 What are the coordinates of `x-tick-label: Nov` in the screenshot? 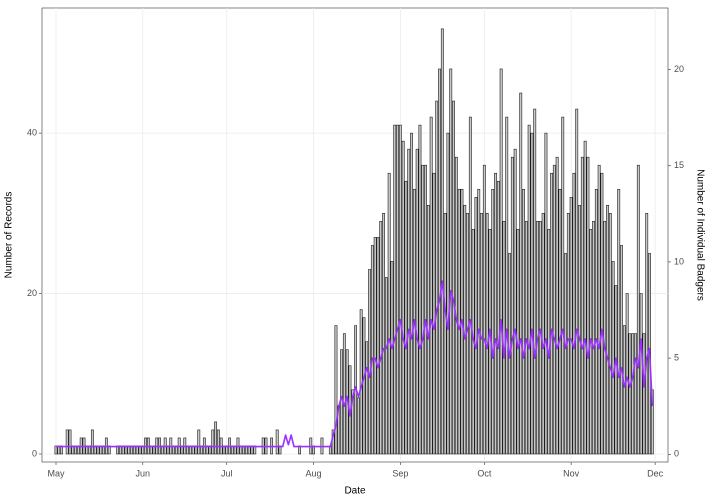 It's located at (571, 473).